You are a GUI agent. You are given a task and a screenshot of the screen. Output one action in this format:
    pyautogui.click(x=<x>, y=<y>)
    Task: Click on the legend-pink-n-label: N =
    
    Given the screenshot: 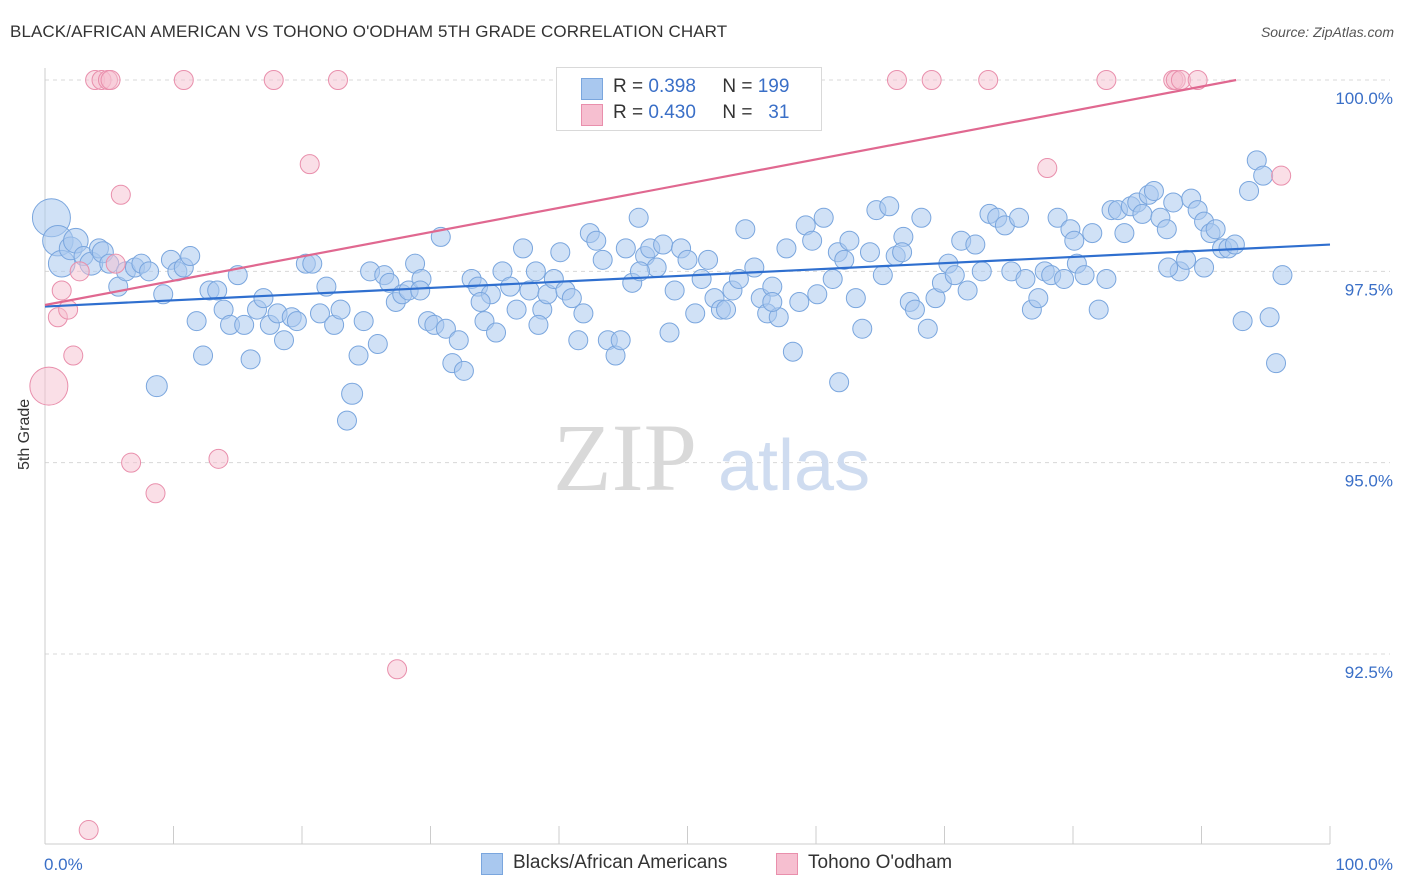 What is the action you would take?
    pyautogui.click(x=737, y=112)
    